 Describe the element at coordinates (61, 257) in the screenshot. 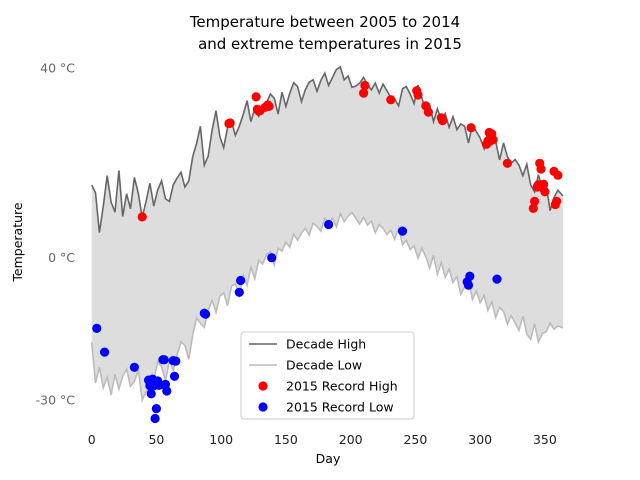

I see `y-tick-label: 0 °C` at that location.